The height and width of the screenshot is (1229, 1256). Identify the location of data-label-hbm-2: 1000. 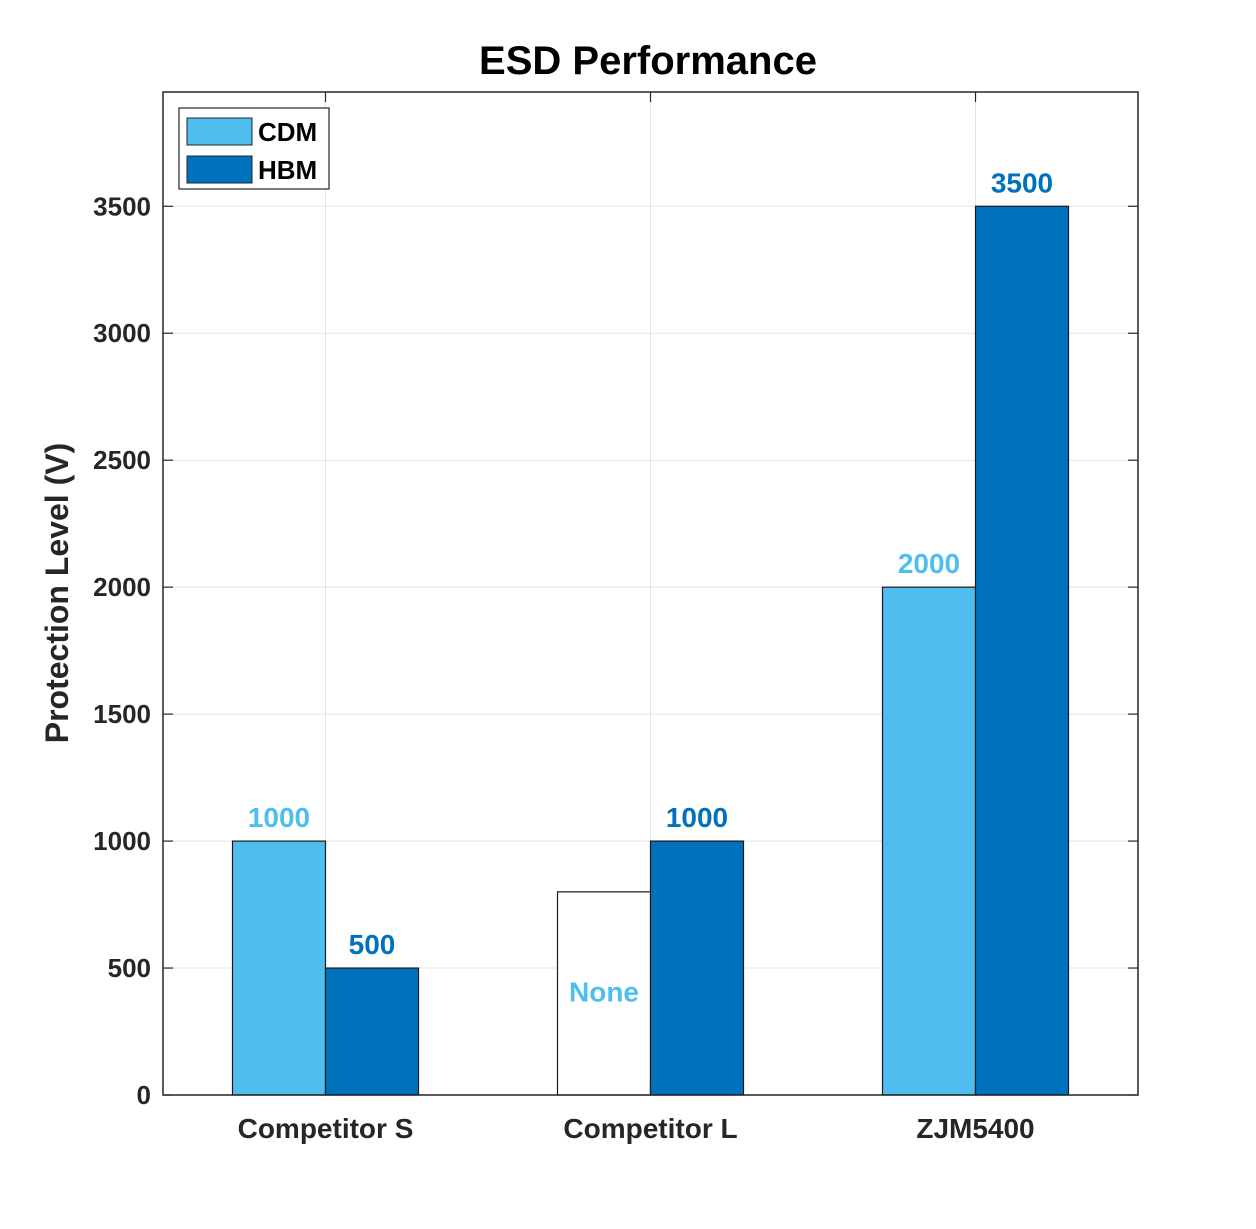
(697, 817).